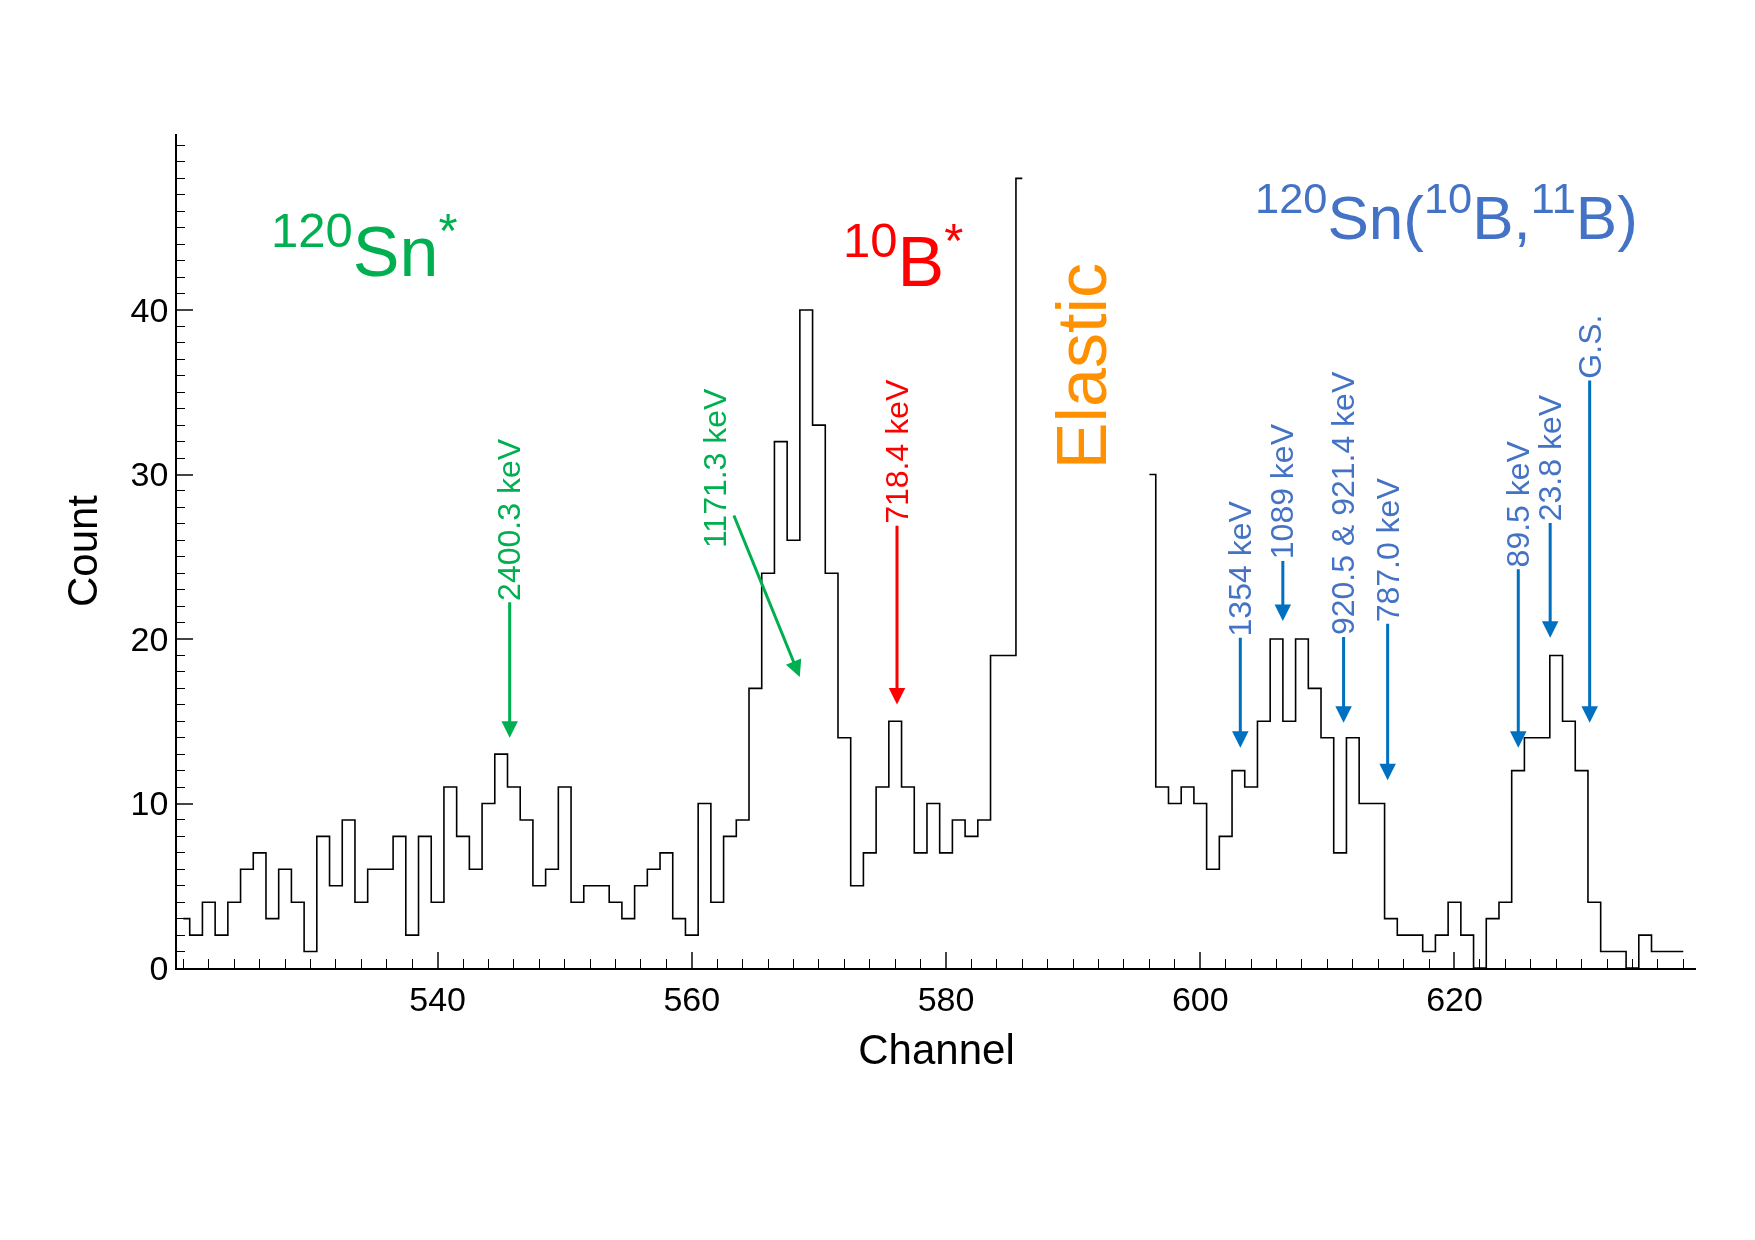 The width and height of the screenshot is (1755, 1240). Describe the element at coordinates (1343, 503) in the screenshot. I see `annotation: 920.5 & 921.4 keV` at that location.